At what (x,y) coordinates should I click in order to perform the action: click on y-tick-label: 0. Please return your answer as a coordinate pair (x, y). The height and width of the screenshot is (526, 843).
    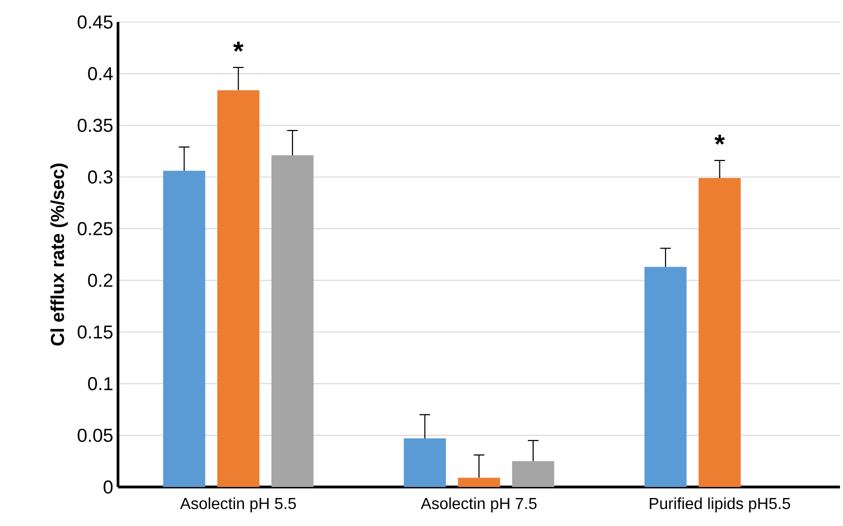
    Looking at the image, I should click on (108, 487).